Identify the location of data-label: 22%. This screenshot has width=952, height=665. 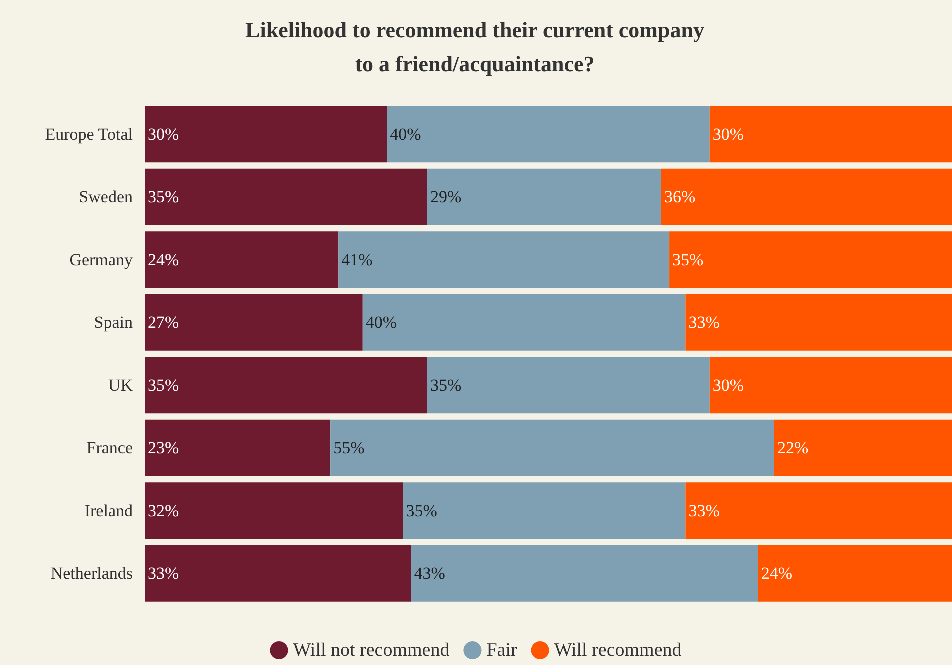
(793, 448).